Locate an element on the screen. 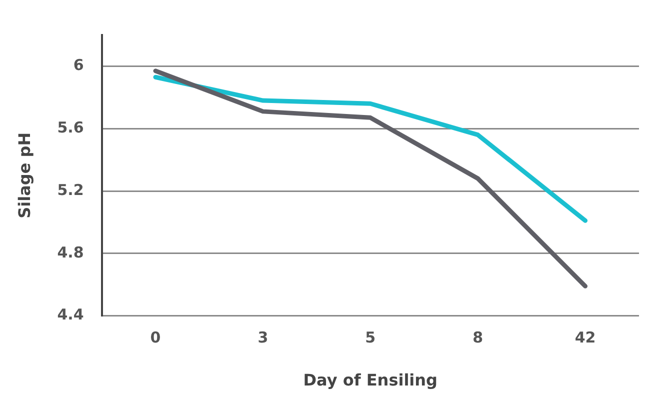  y-tick-label: 4.4 is located at coordinates (70, 315).